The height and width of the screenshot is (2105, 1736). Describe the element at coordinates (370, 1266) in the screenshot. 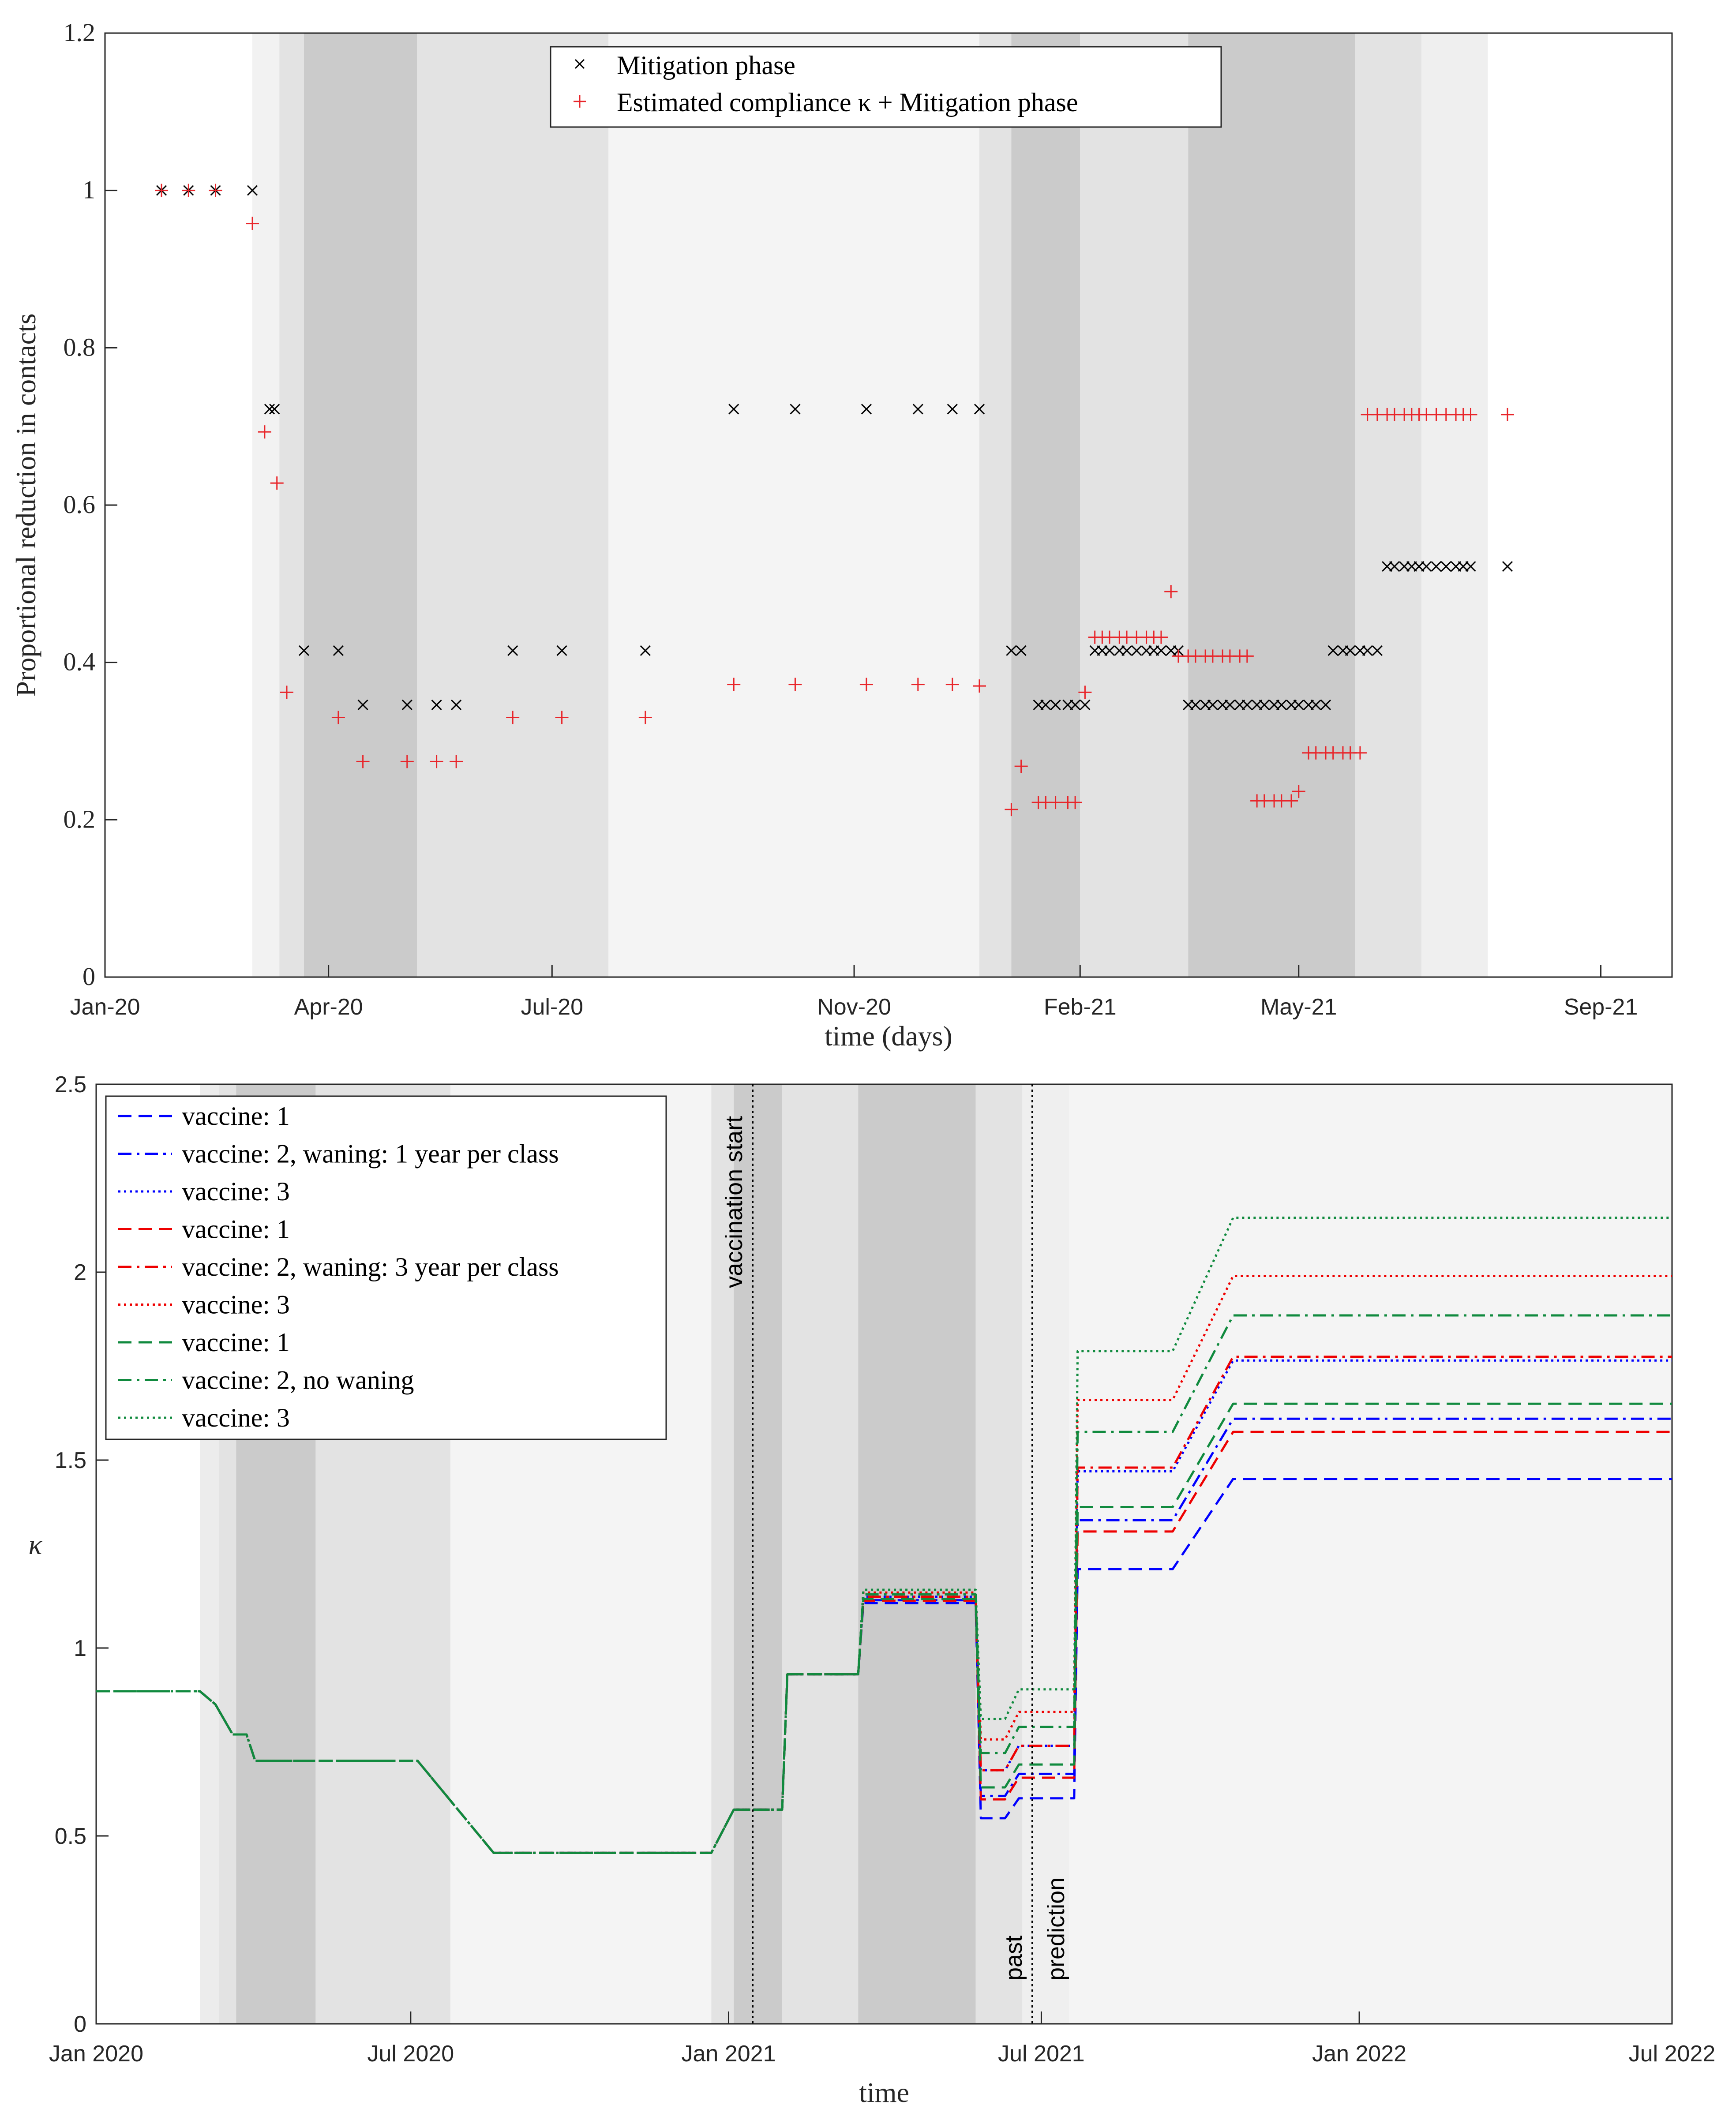

I see `legend-entry: vaccine: 2, waning: 3 year per class` at that location.